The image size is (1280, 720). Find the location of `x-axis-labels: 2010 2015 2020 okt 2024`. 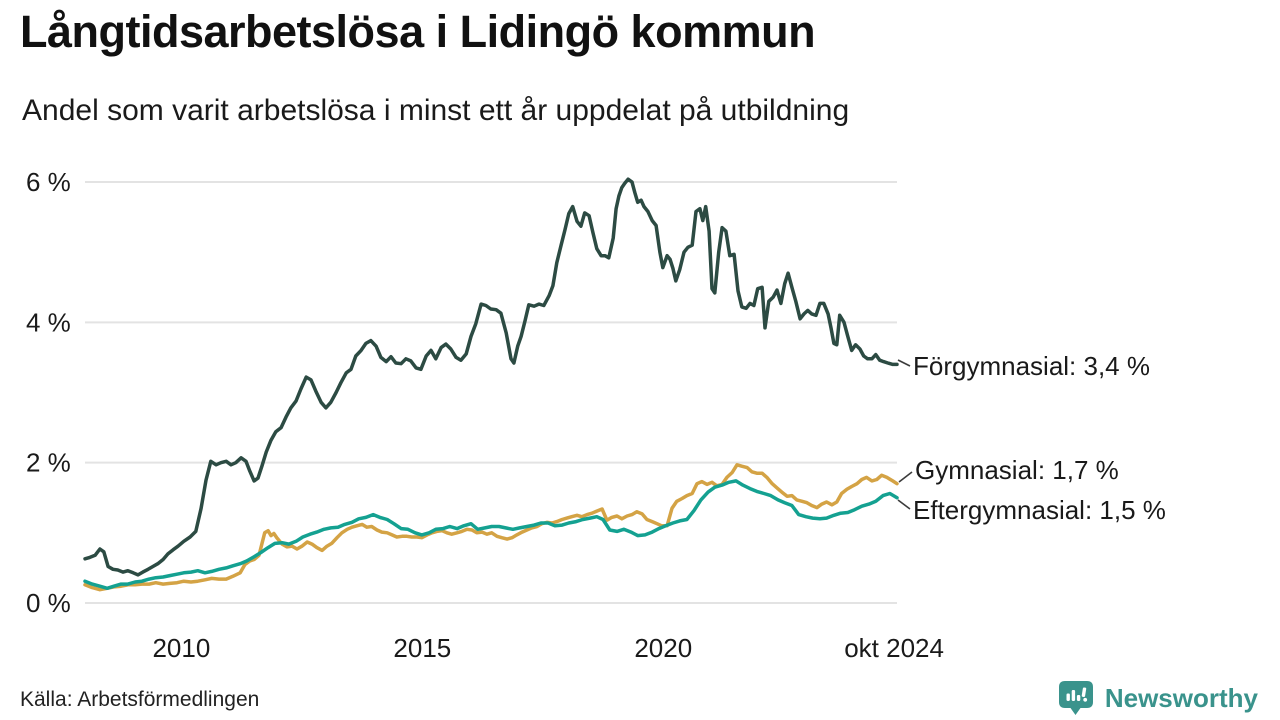

x-axis-labels: 2010 2015 2020 okt 2024 is located at coordinates (548, 648).